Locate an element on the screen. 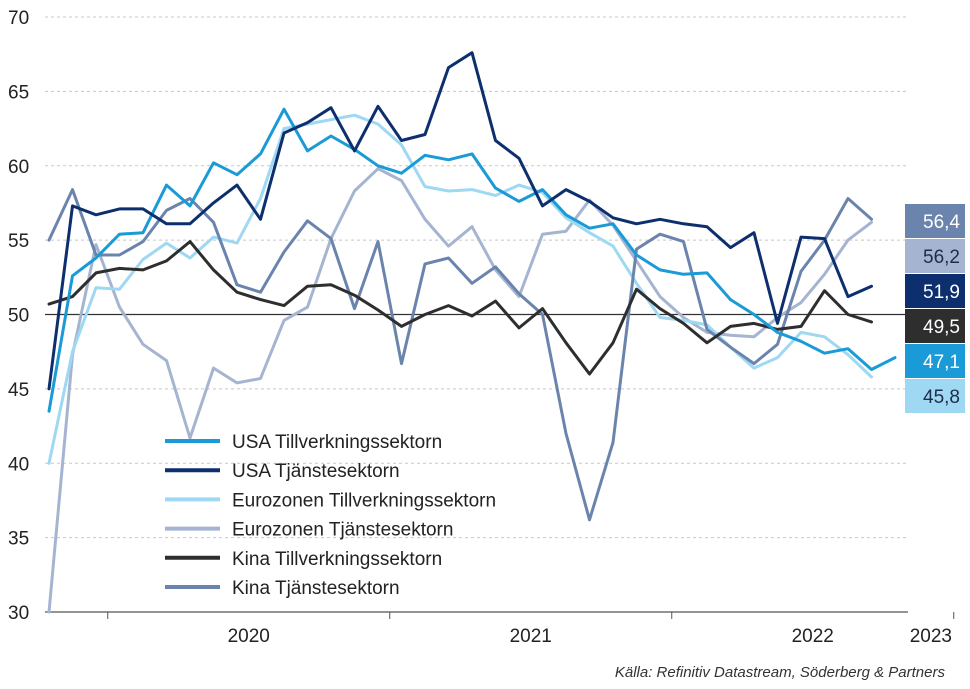 This screenshot has height=689, width=970. y-tick-label: 40 is located at coordinates (18, 464).